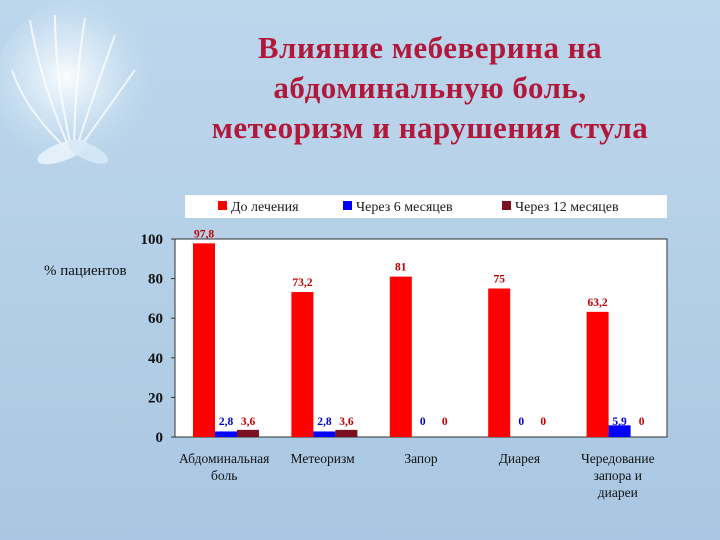 This screenshot has height=540, width=720. Describe the element at coordinates (618, 458) in the screenshot. I see `x-category-label-5-line-1: Чередование` at that location.